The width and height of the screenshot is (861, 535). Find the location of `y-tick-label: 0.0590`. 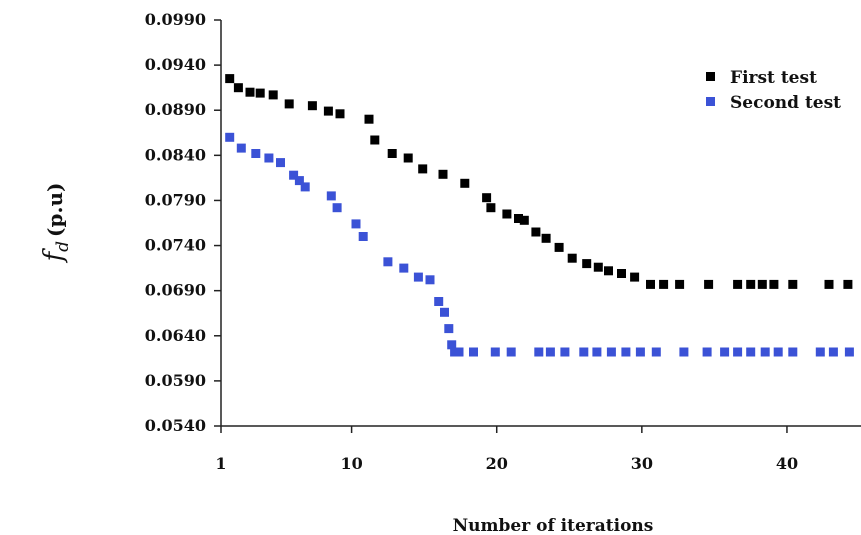

y-tick-label: 0.0590 is located at coordinates (175, 380).